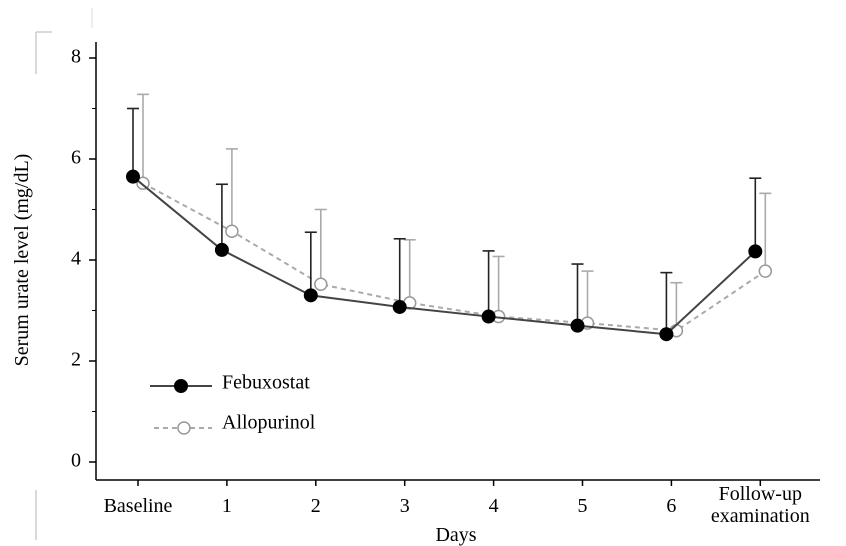  Describe the element at coordinates (22, 260) in the screenshot. I see `y-axis-title: Serum urate level (mg/dL)` at that location.